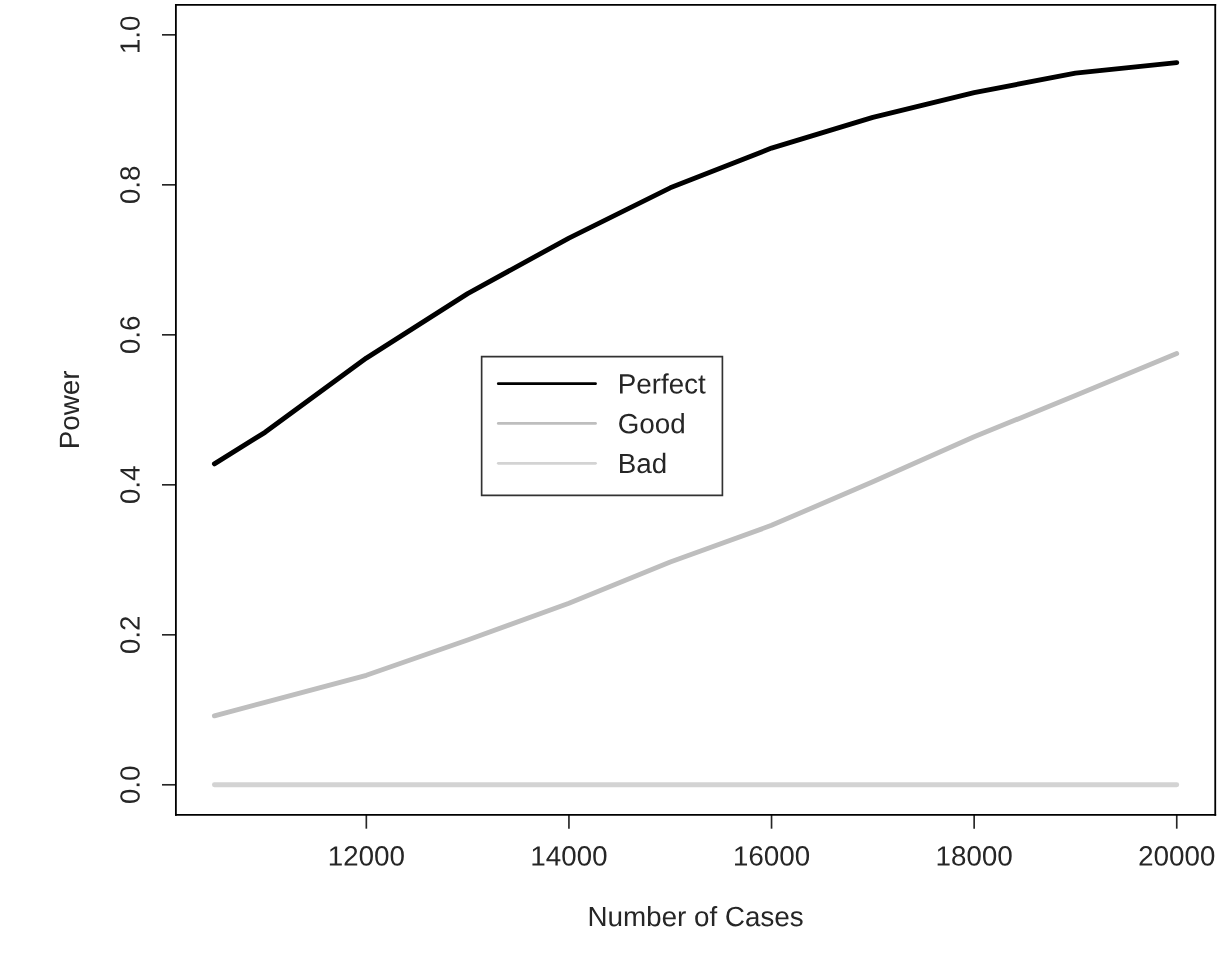 The height and width of the screenshot is (970, 1230). I want to click on x-axis-title: Number of Cases, so click(696, 916).